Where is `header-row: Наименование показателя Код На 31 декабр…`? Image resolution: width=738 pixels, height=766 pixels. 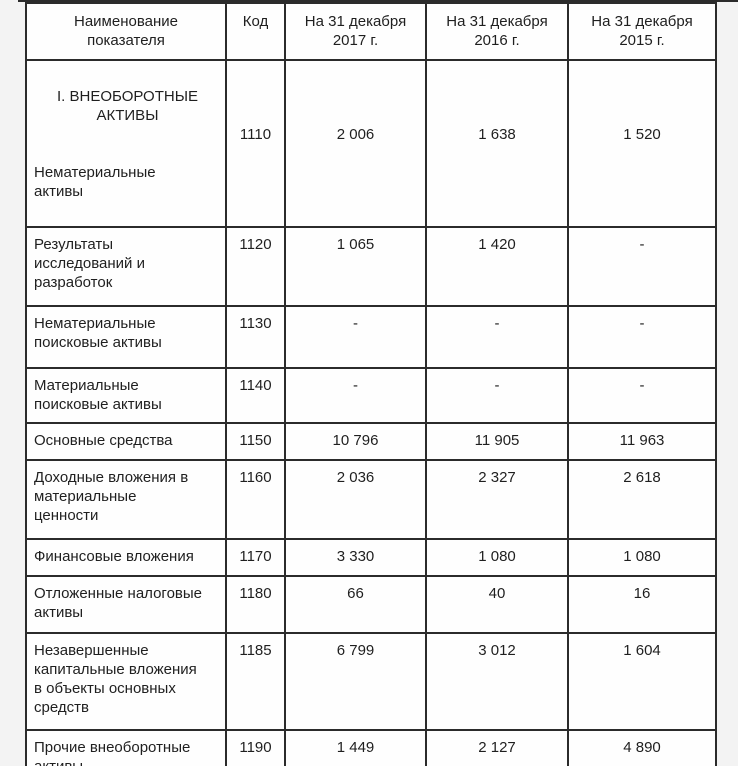
header-row: Наименование показателя Код На 31 декабр… is located at coordinates (371, 31).